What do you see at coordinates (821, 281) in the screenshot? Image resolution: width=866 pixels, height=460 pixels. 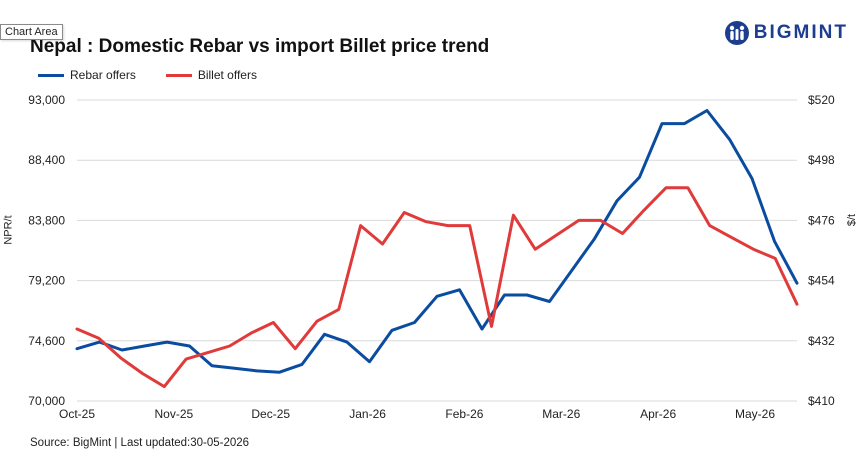 I see `y-right-tick-label: $454` at bounding box center [821, 281].